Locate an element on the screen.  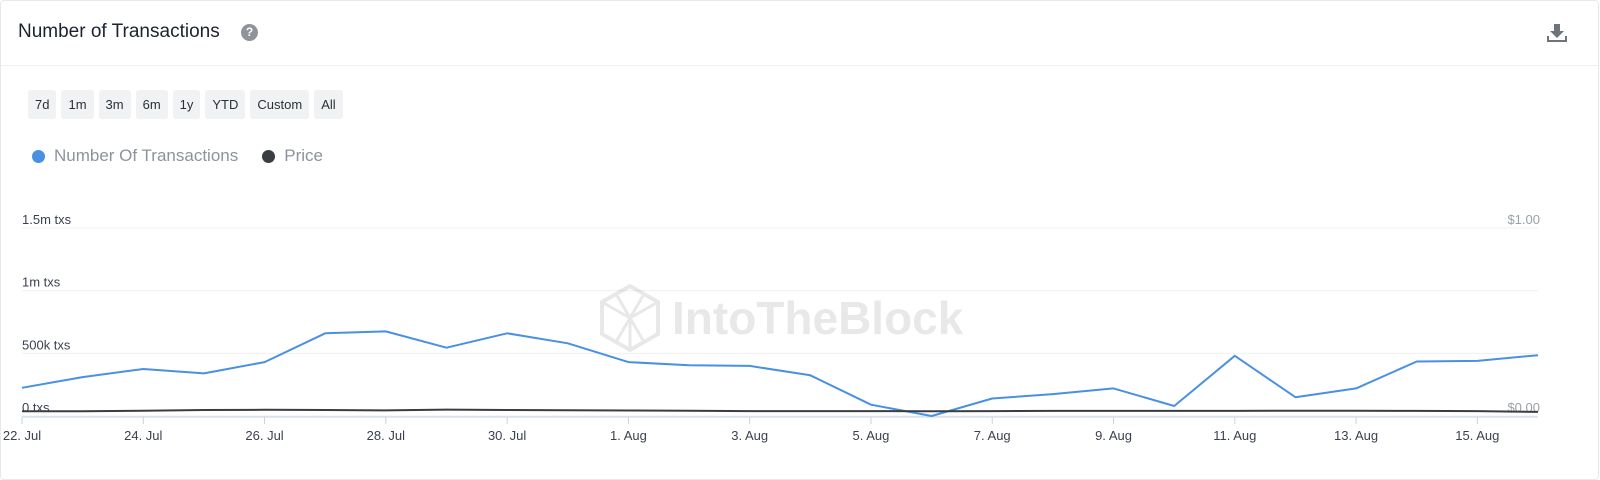
y-tick-label-right: $1.00 is located at coordinates (1523, 219).